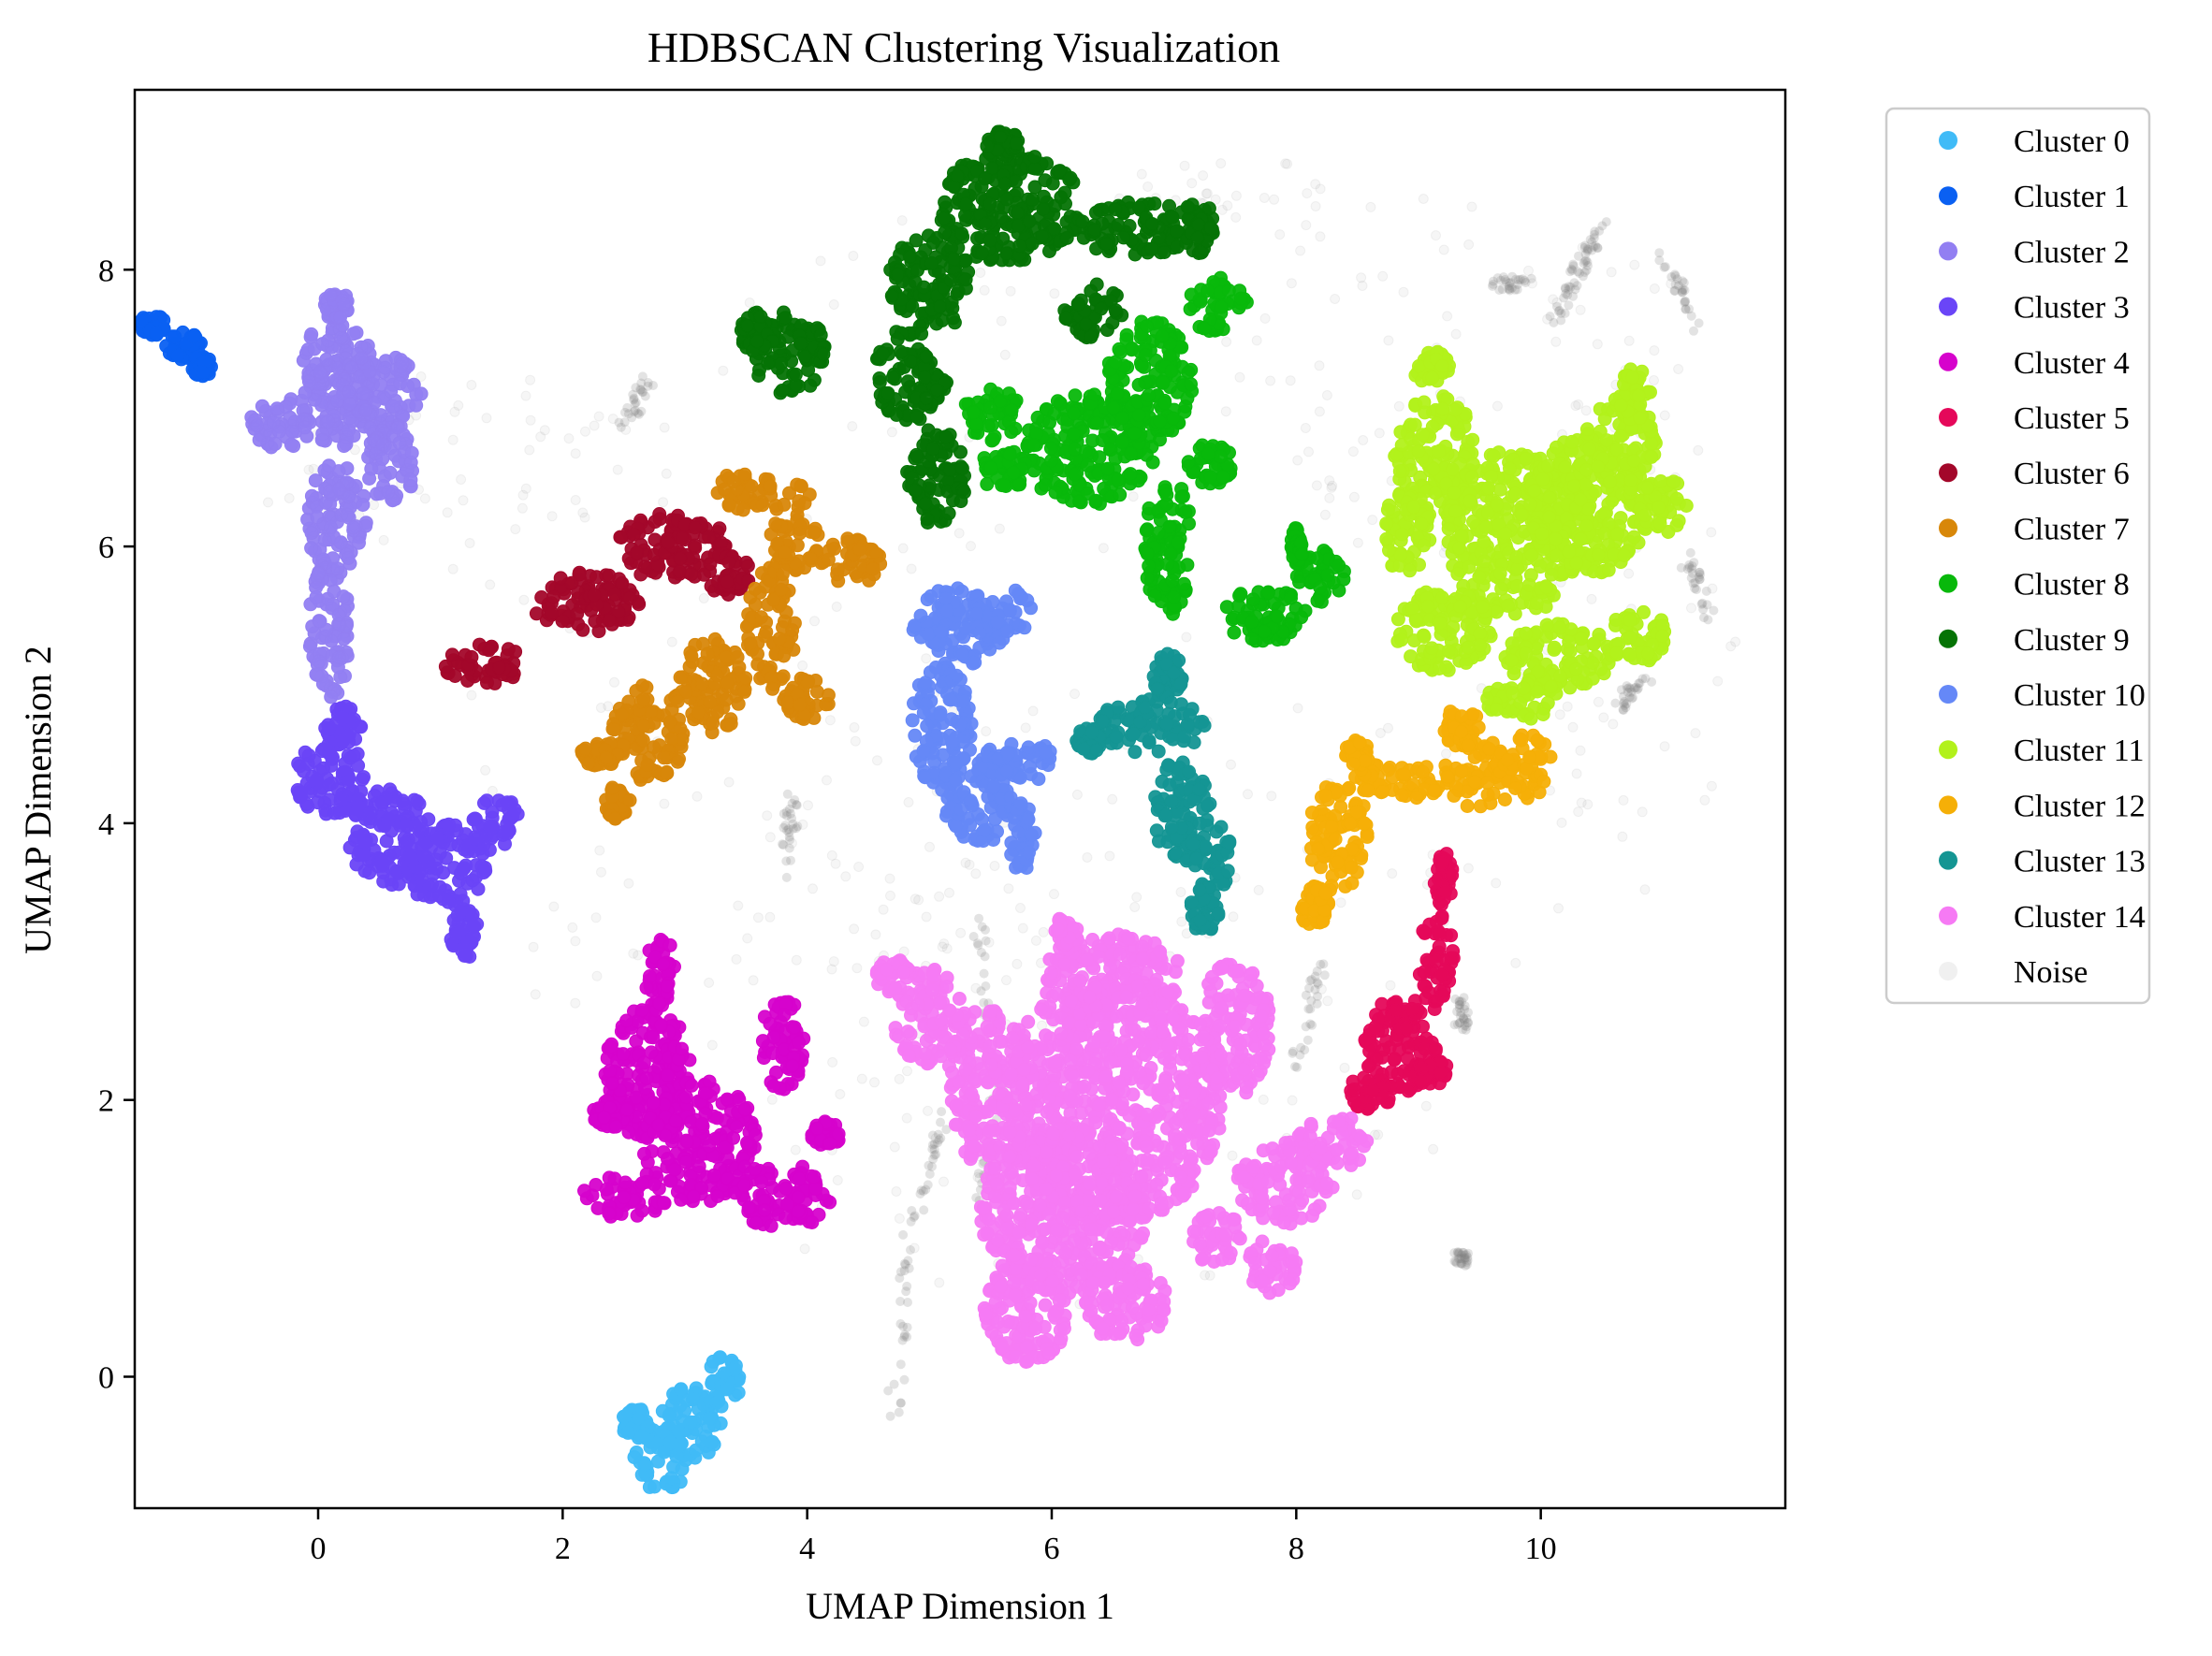  I want to click on x-axis-label: UMAP Dimension 1, so click(960, 1606).